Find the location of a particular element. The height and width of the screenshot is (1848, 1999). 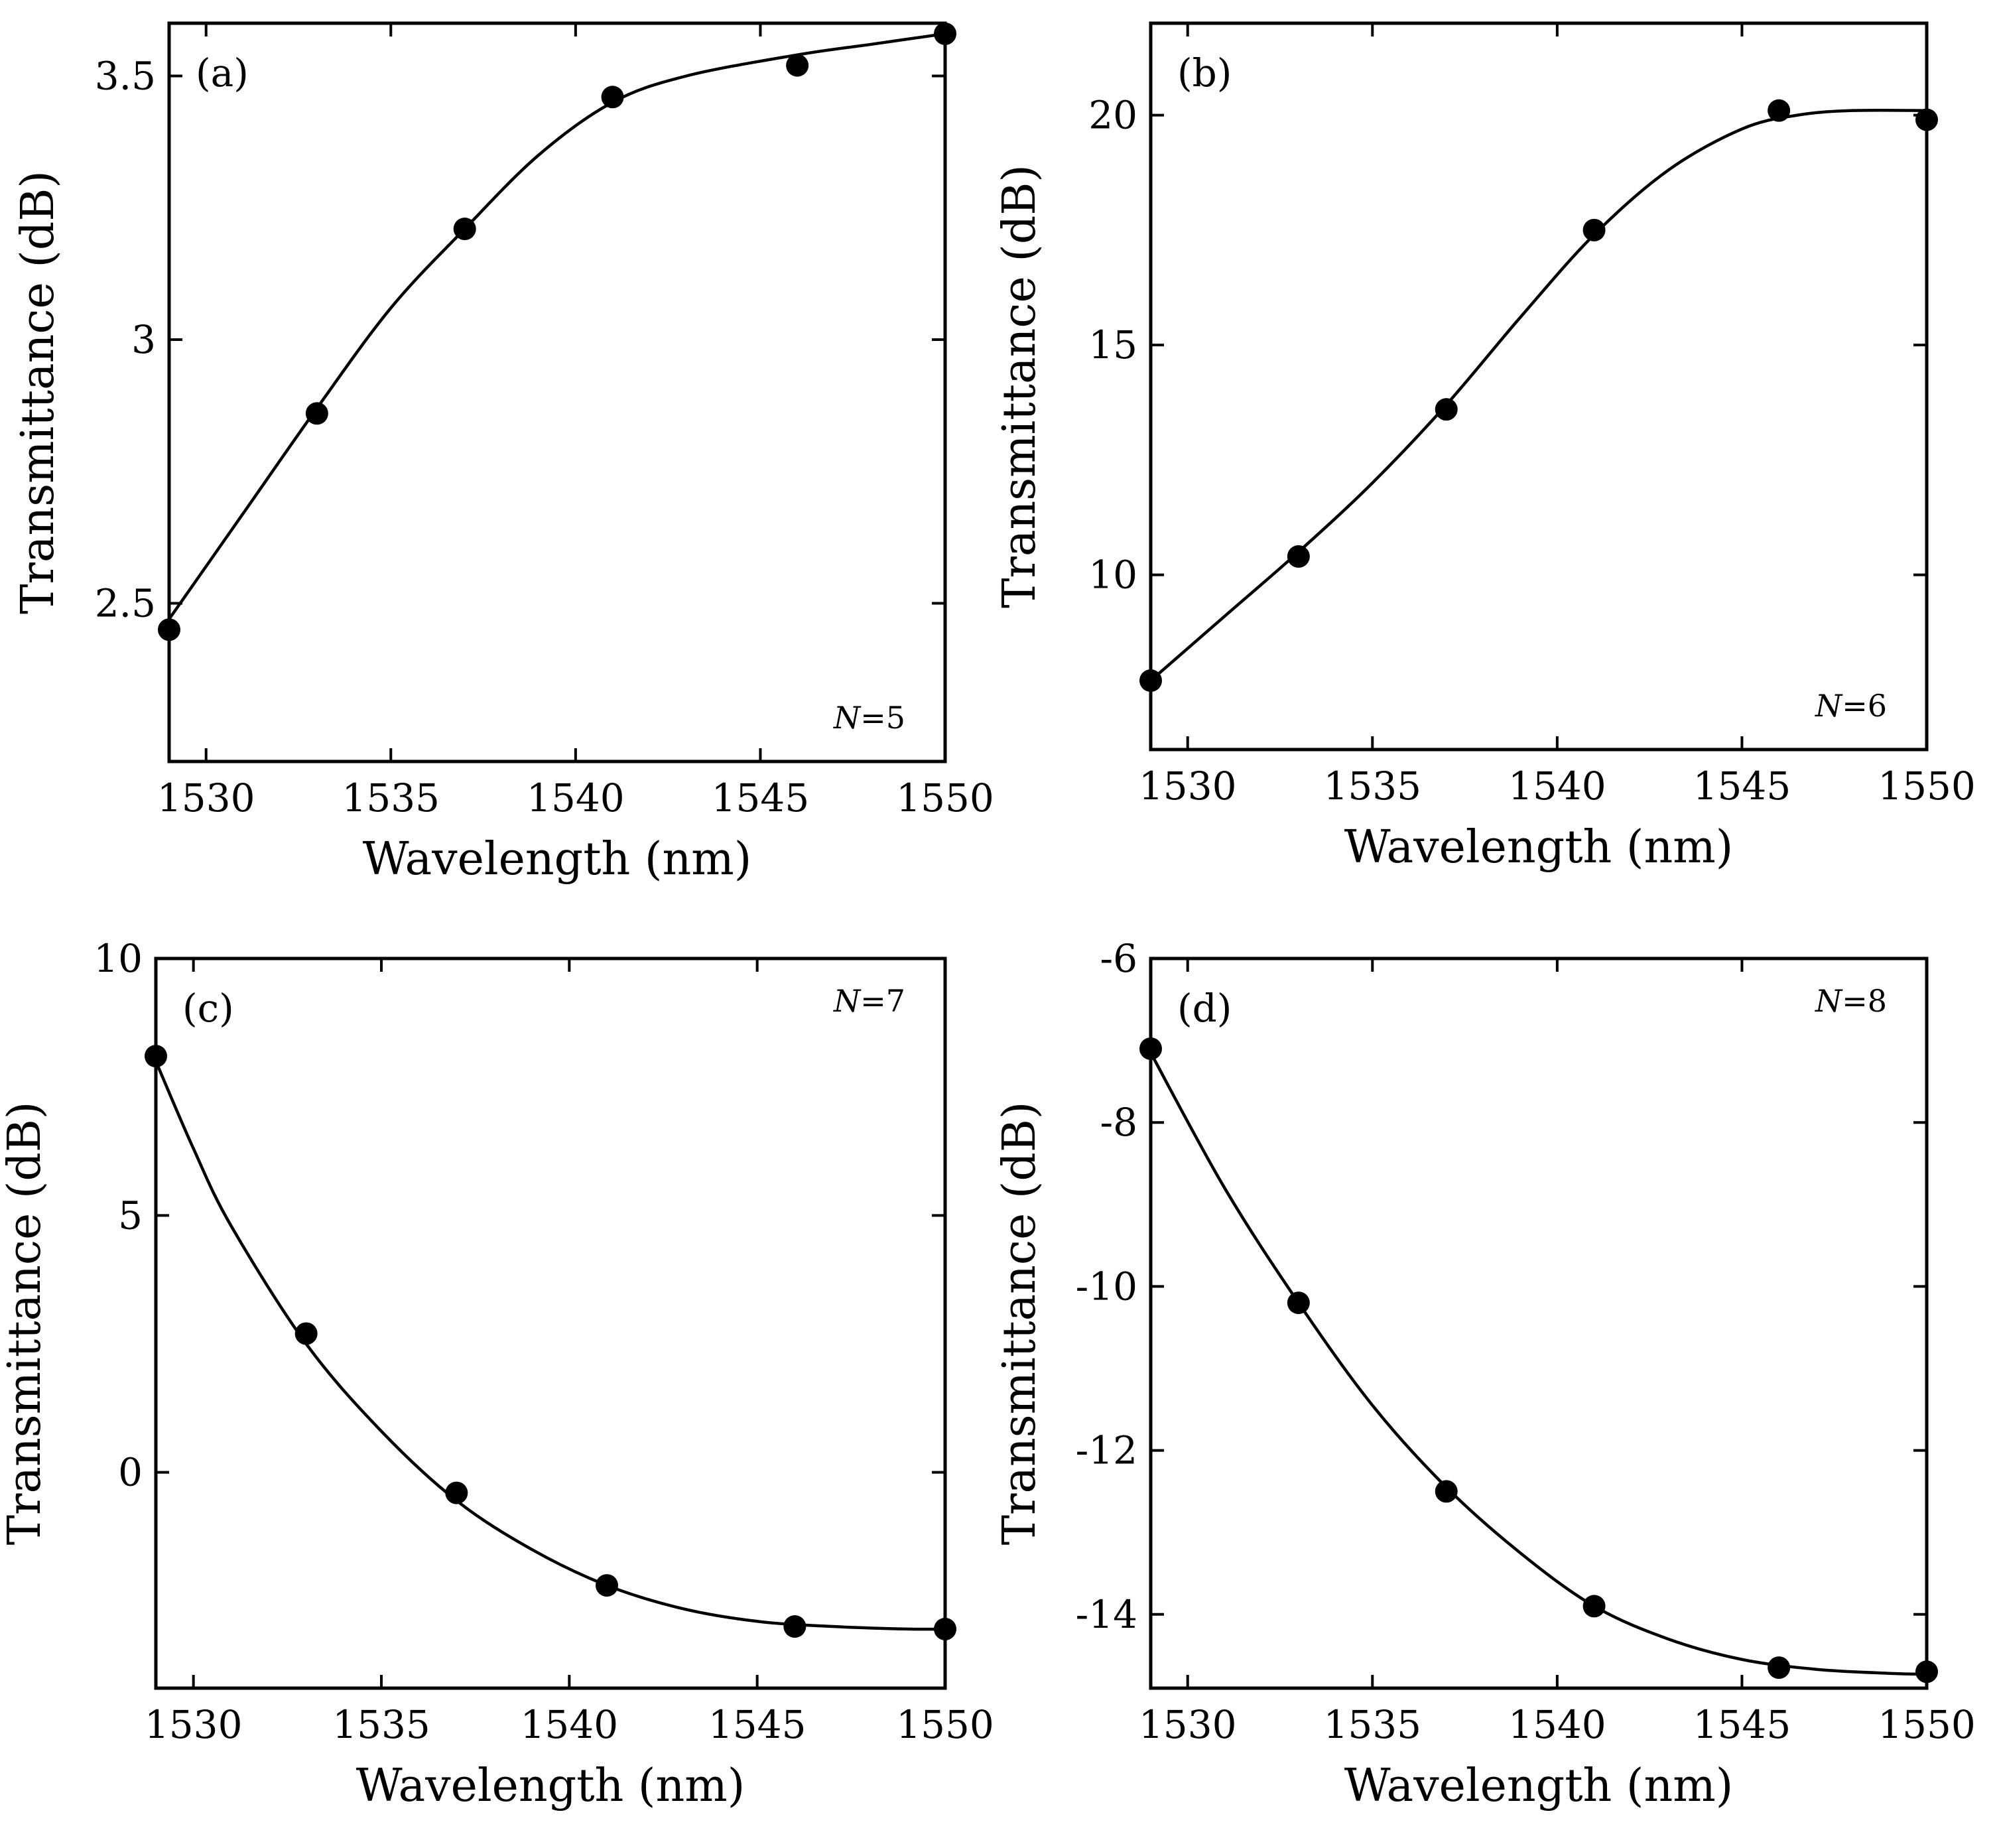

panel-label: (c) is located at coordinates (208, 1008).